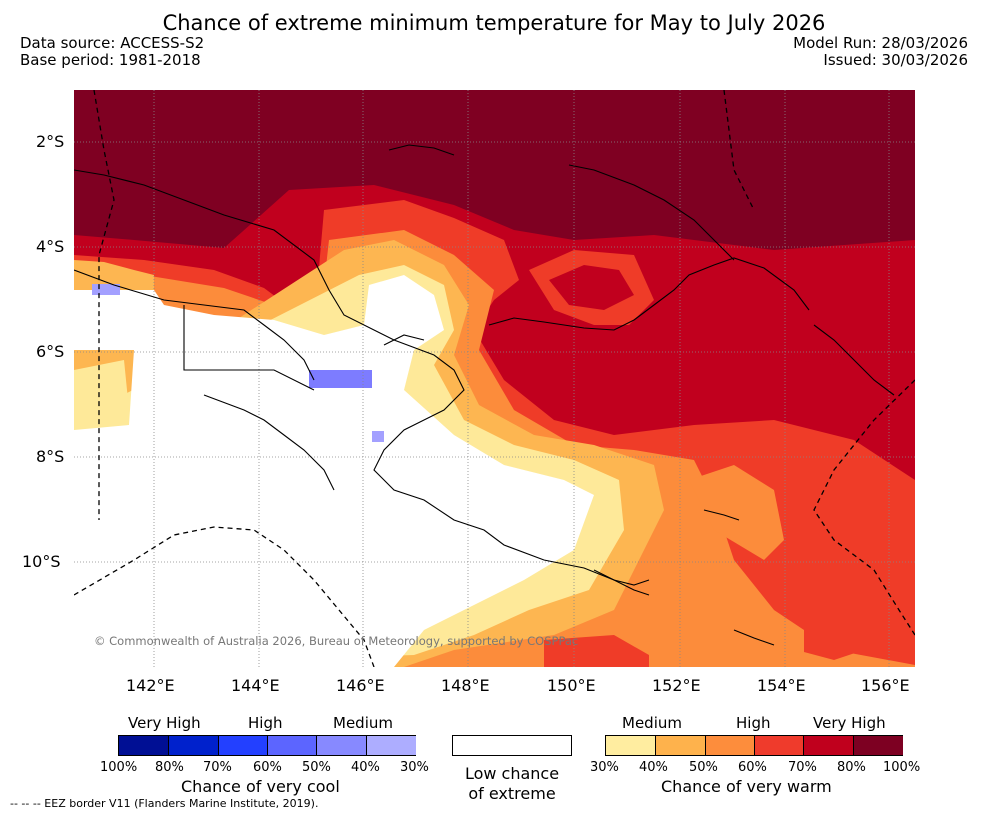 This screenshot has width=988, height=816. What do you see at coordinates (604, 767) in the screenshot?
I see `warm-tick: 30%` at bounding box center [604, 767].